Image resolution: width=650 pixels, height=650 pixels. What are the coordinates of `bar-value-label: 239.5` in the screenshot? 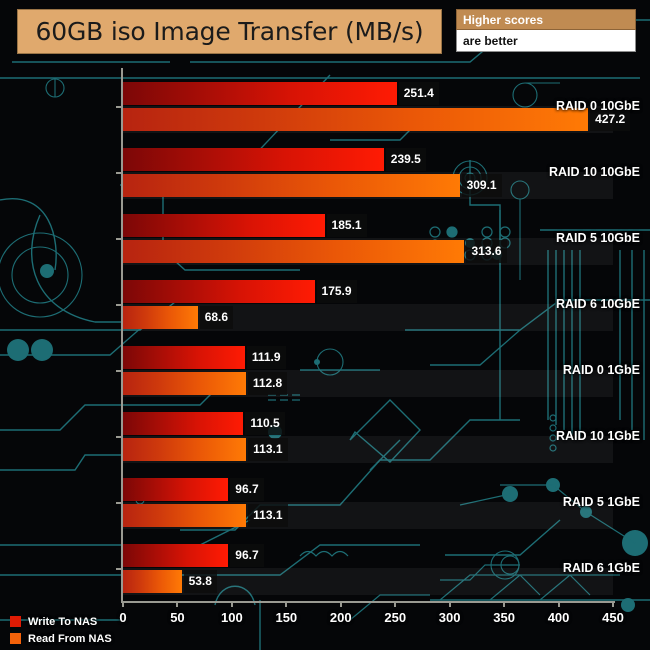 It's located at (405, 159).